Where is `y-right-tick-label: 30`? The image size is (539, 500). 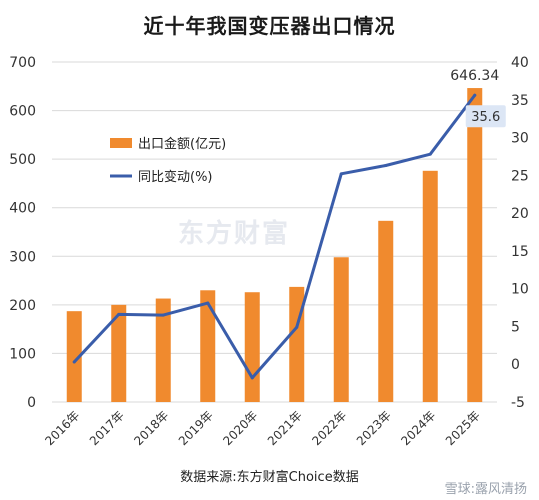 y-right-tick-label: 30 is located at coordinates (520, 139).